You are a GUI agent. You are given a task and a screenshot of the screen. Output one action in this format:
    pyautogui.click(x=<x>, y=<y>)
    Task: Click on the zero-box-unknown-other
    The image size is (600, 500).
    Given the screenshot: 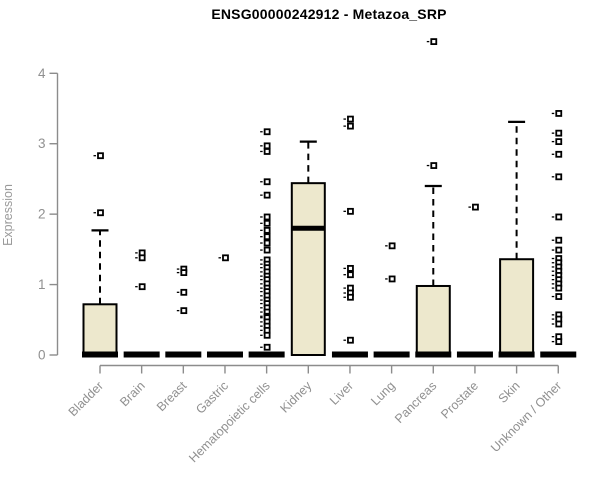 What is the action you would take?
    pyautogui.click(x=558, y=354)
    